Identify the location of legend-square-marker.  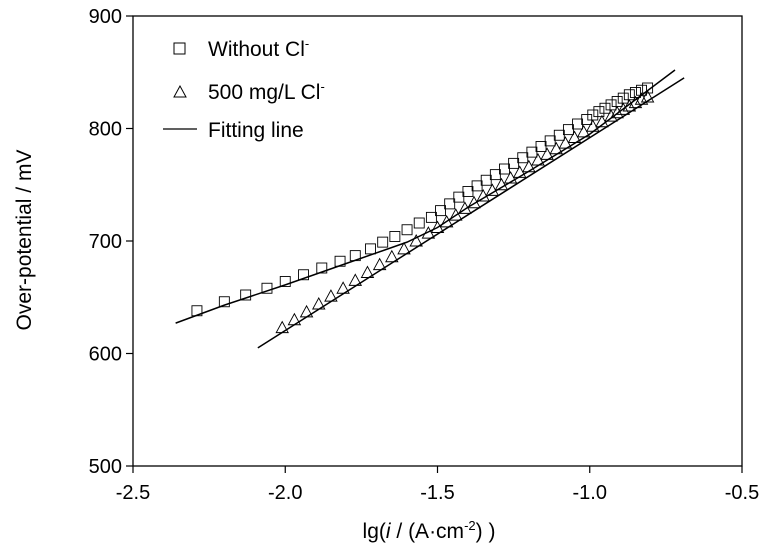
(179, 48).